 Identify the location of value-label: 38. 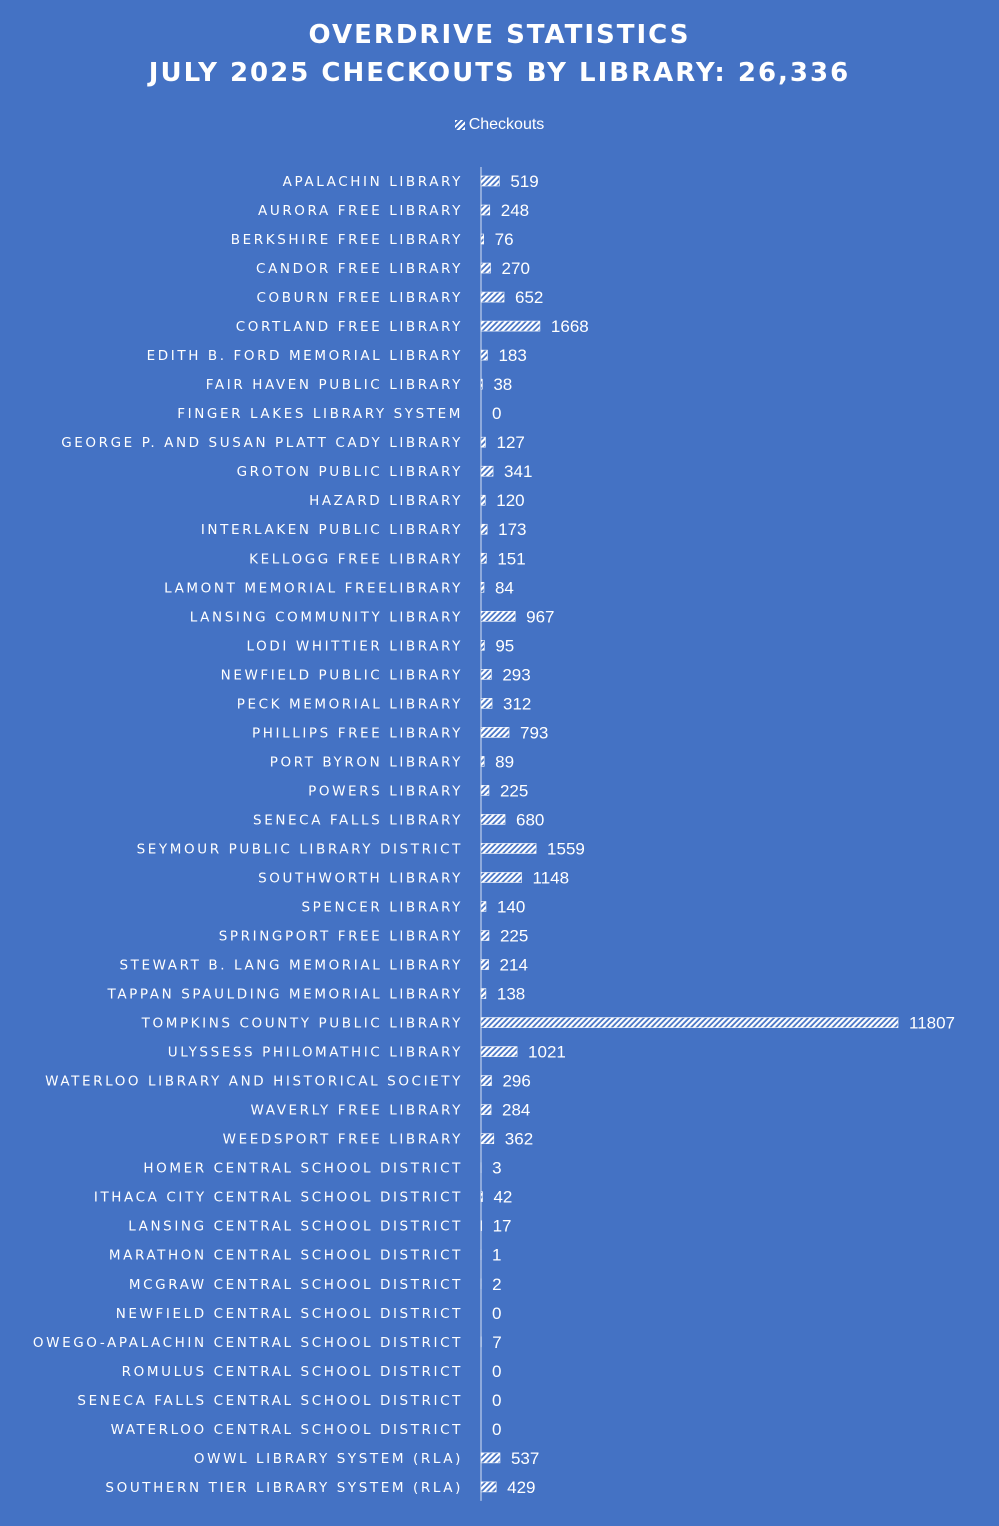
(502, 384).